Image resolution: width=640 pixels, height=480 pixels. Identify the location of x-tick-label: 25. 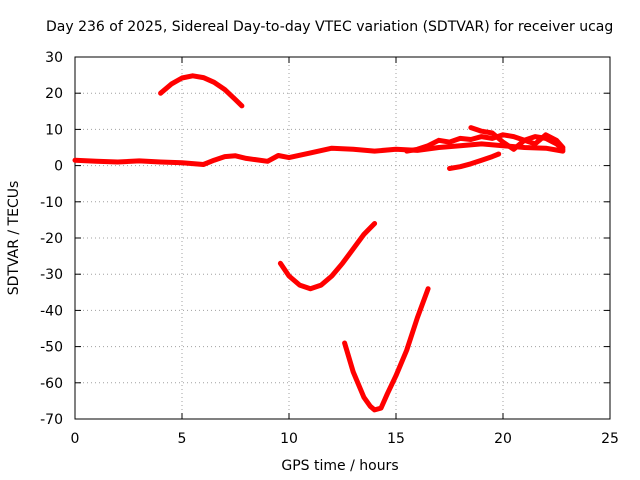
(610, 439).